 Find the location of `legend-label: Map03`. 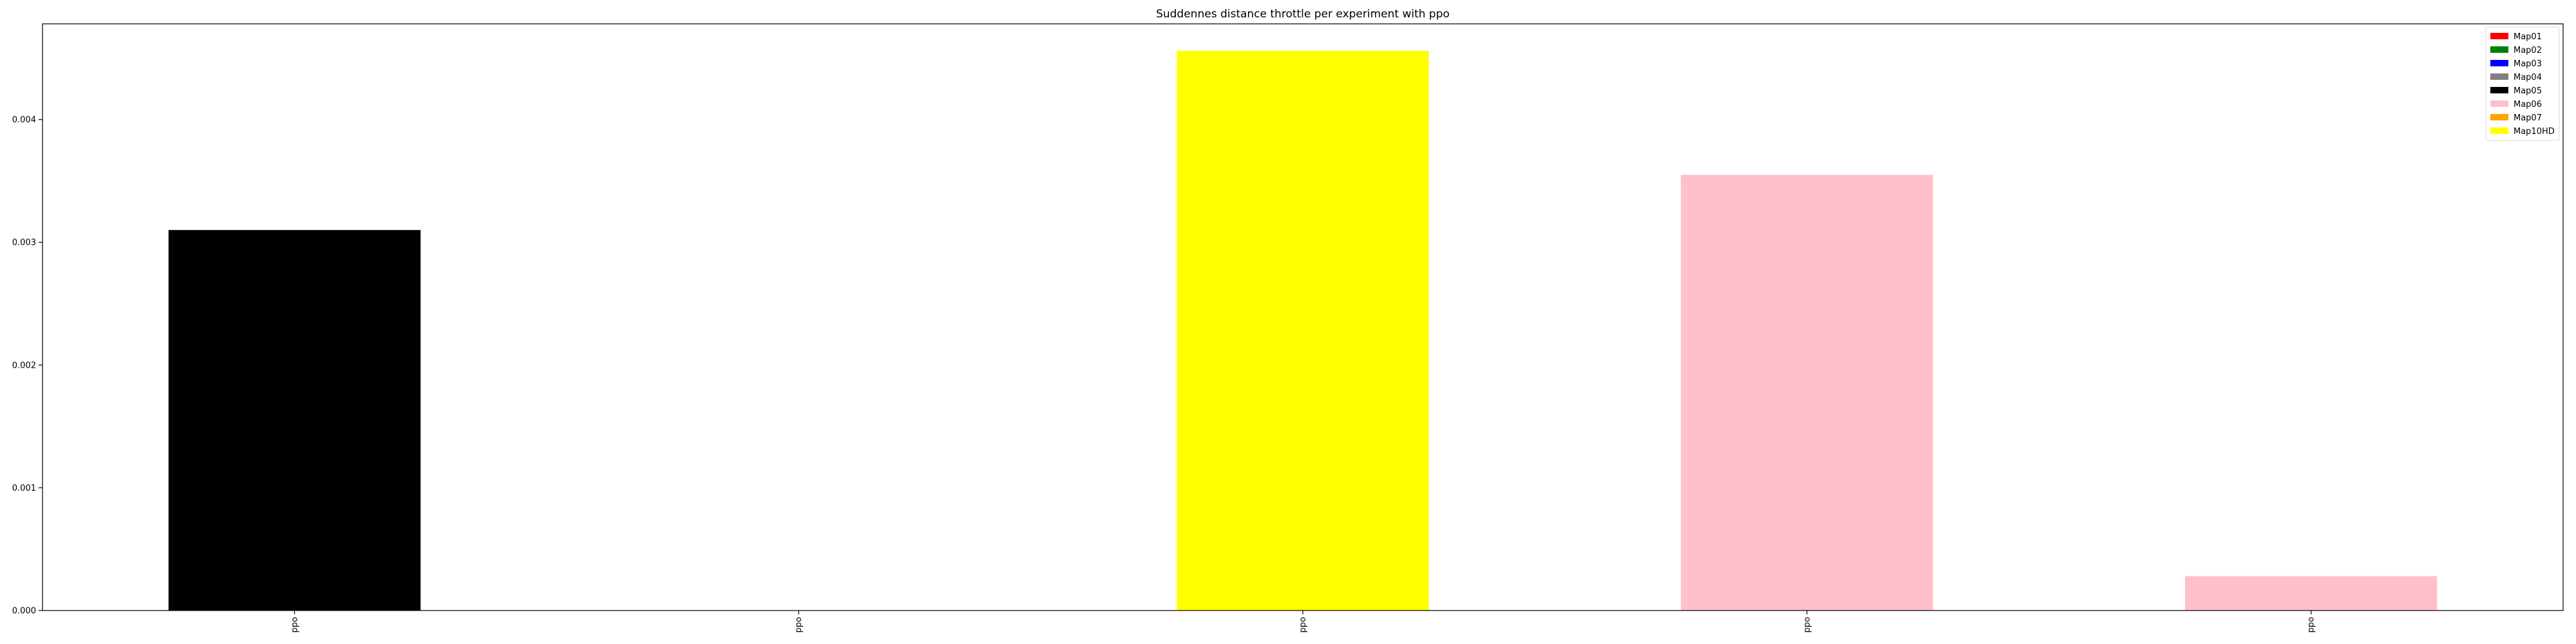

legend-label: Map03 is located at coordinates (2528, 64).